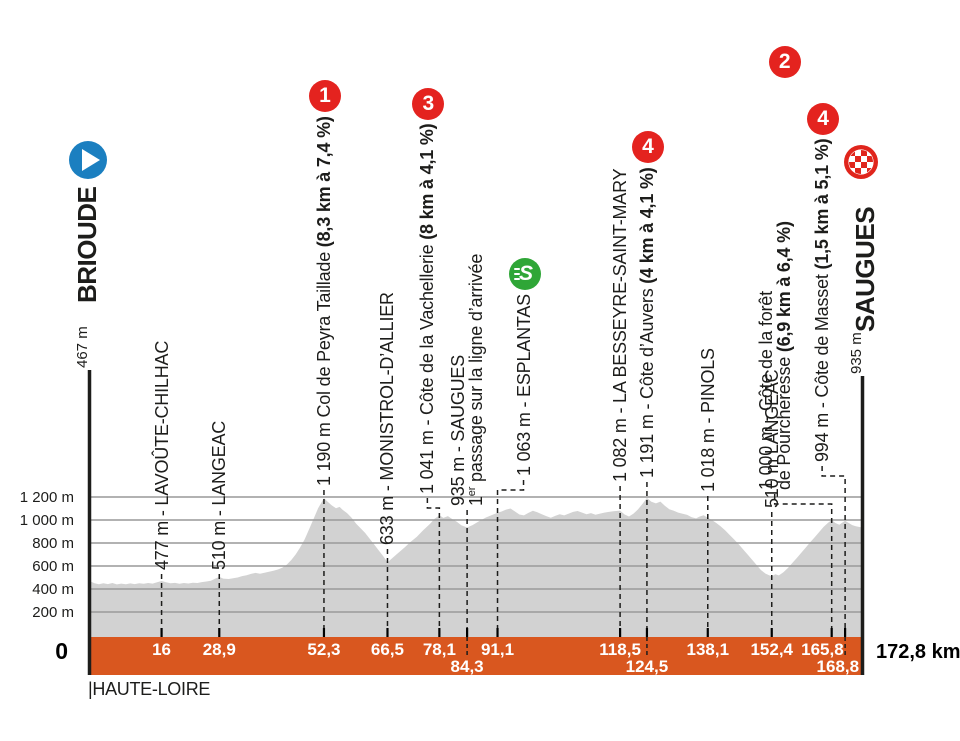 This screenshot has height=741, width=960. I want to click on finish-flag-icon, so click(861, 162).